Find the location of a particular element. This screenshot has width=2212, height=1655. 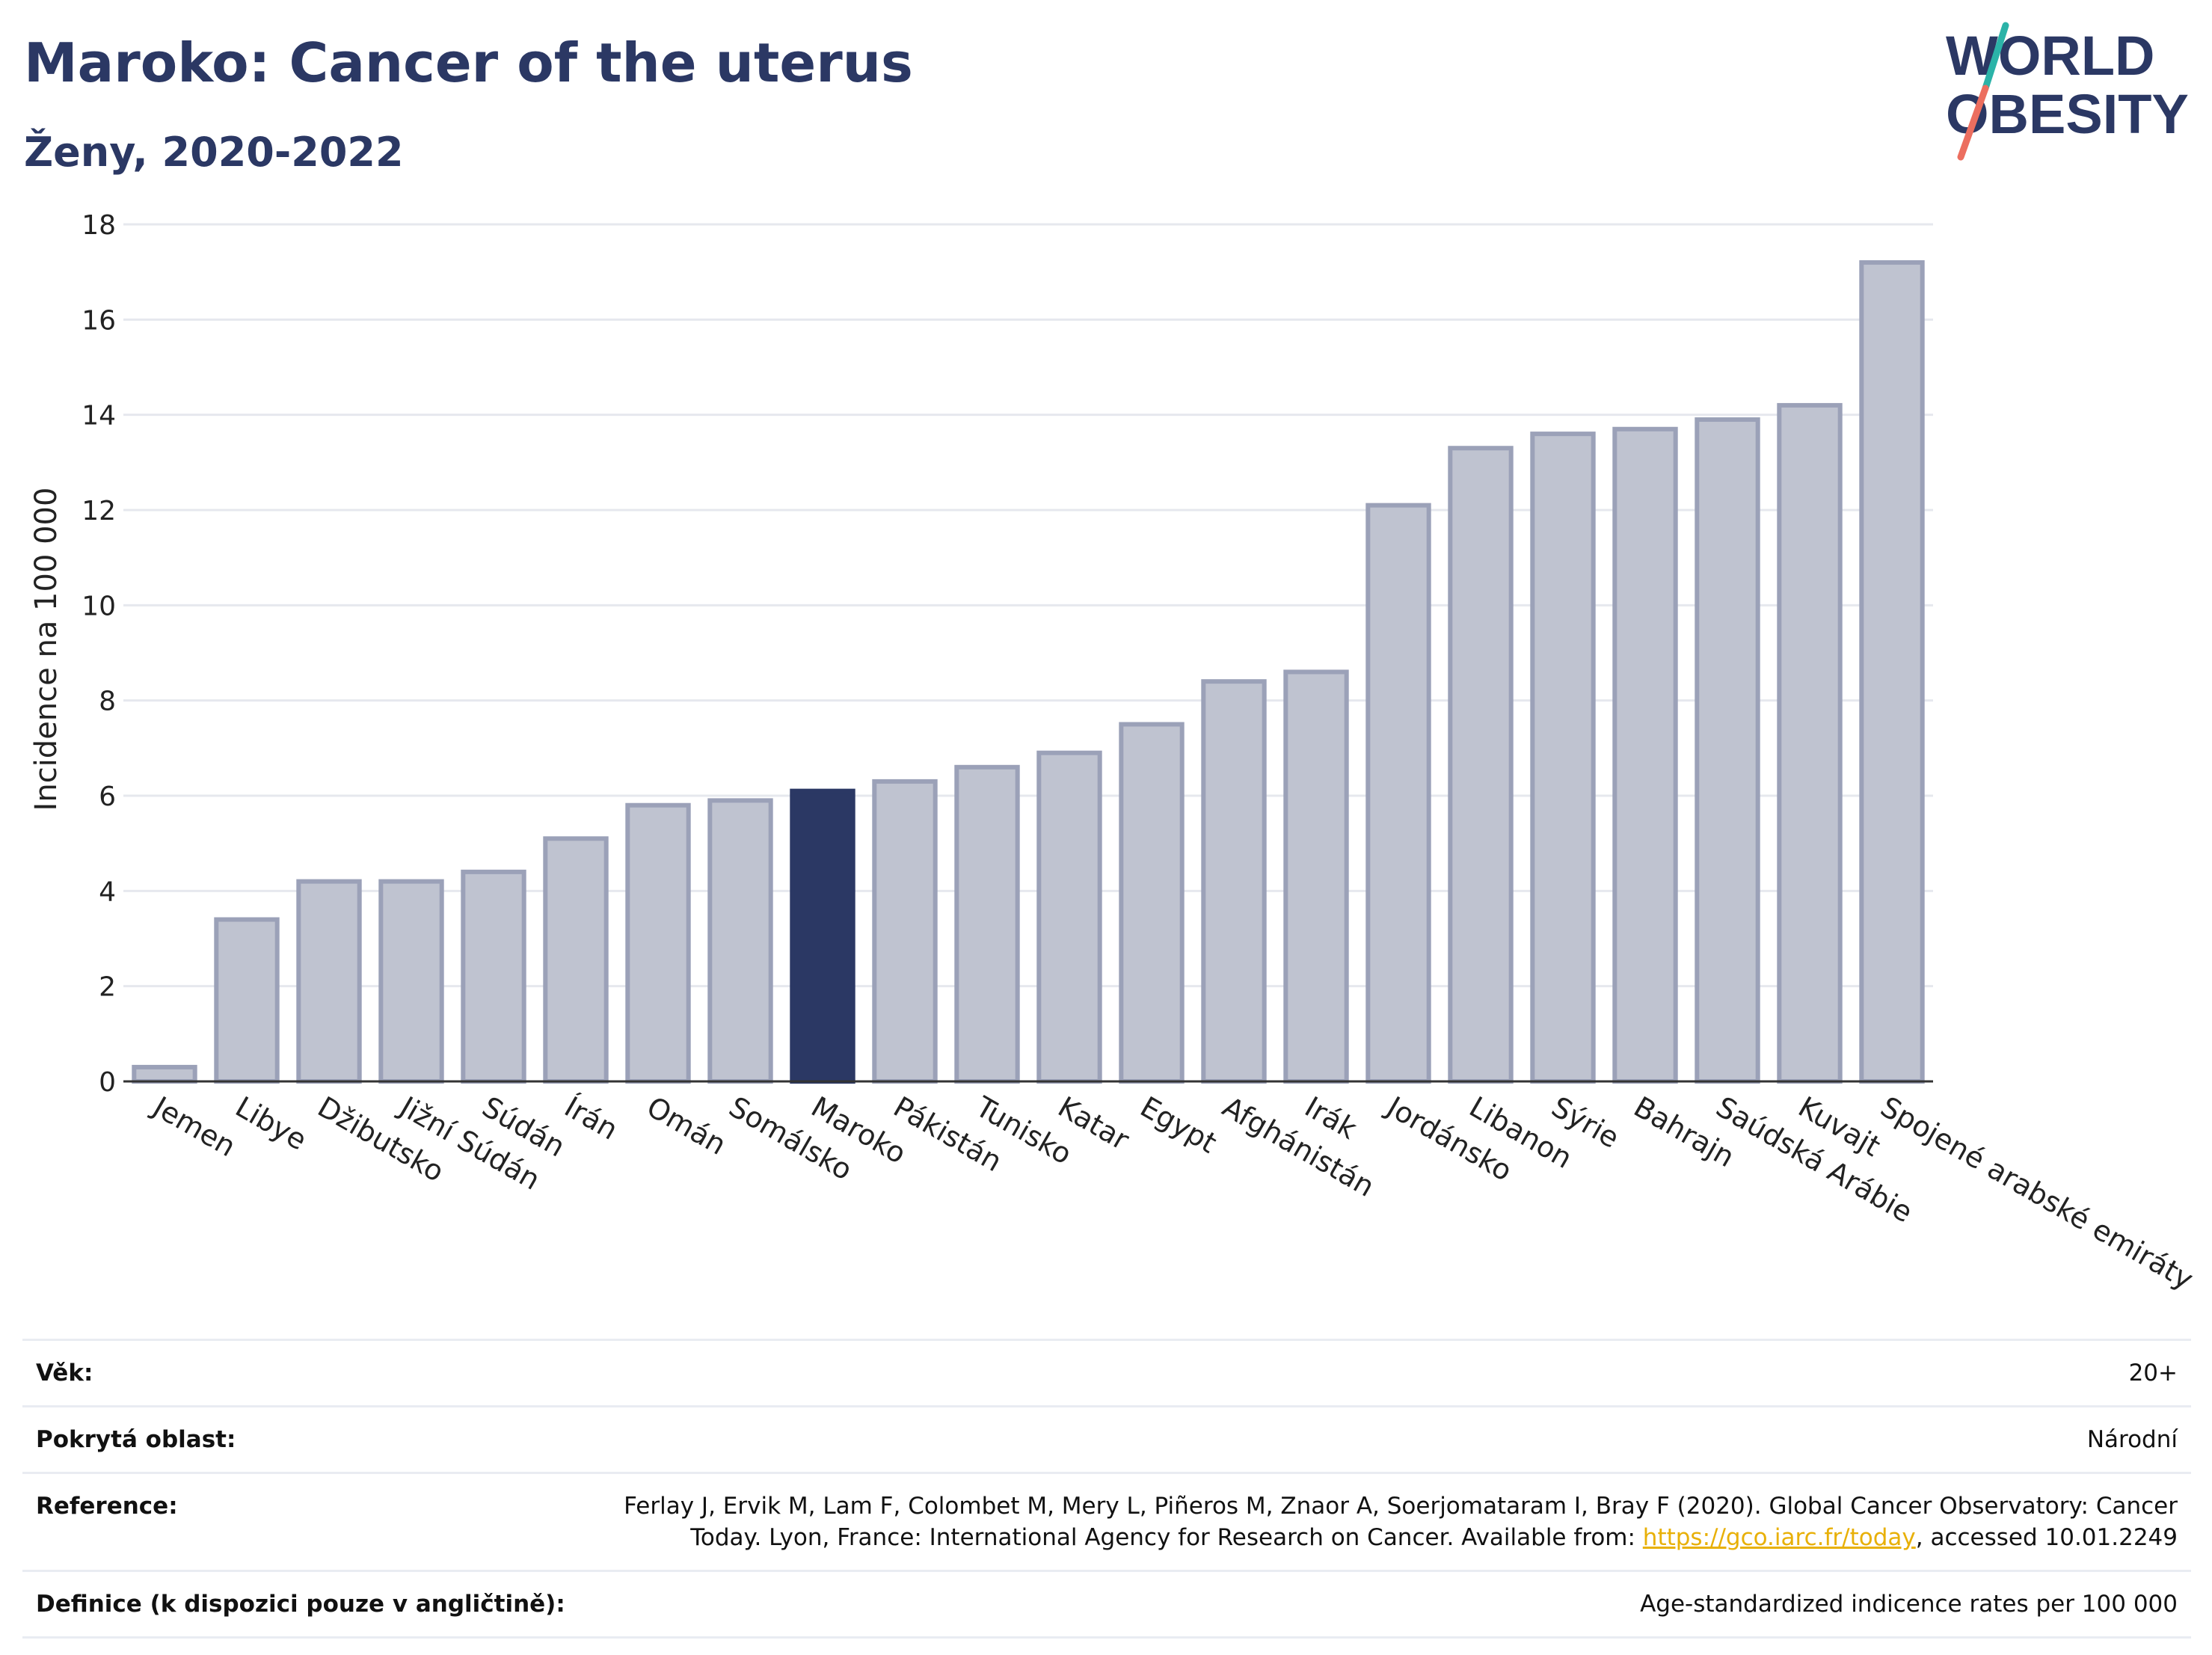

x-tick-label: Egypt is located at coordinates (1179, 1125).